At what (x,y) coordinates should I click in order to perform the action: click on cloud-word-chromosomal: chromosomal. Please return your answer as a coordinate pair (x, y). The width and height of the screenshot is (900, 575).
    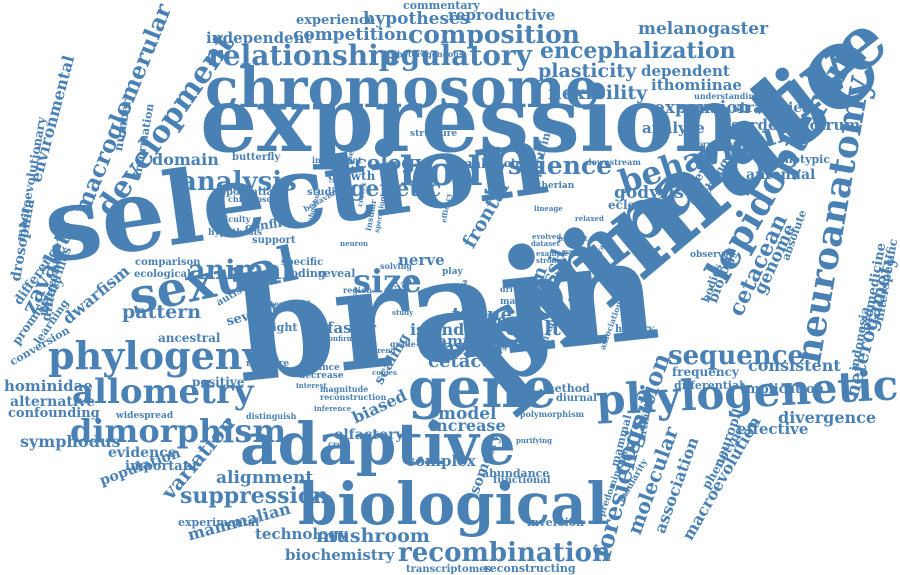
    Looking at the image, I should click on (258, 199).